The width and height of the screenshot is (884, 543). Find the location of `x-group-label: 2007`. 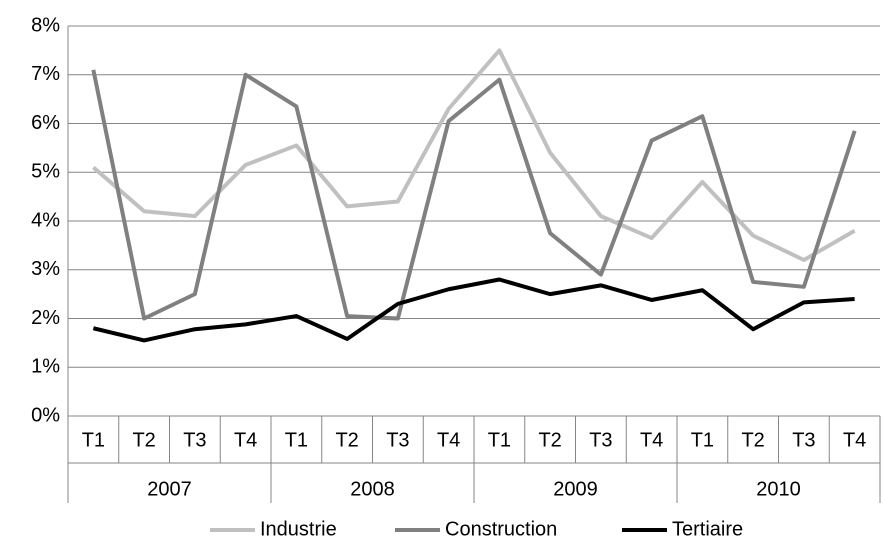

x-group-label: 2007 is located at coordinates (169, 489).